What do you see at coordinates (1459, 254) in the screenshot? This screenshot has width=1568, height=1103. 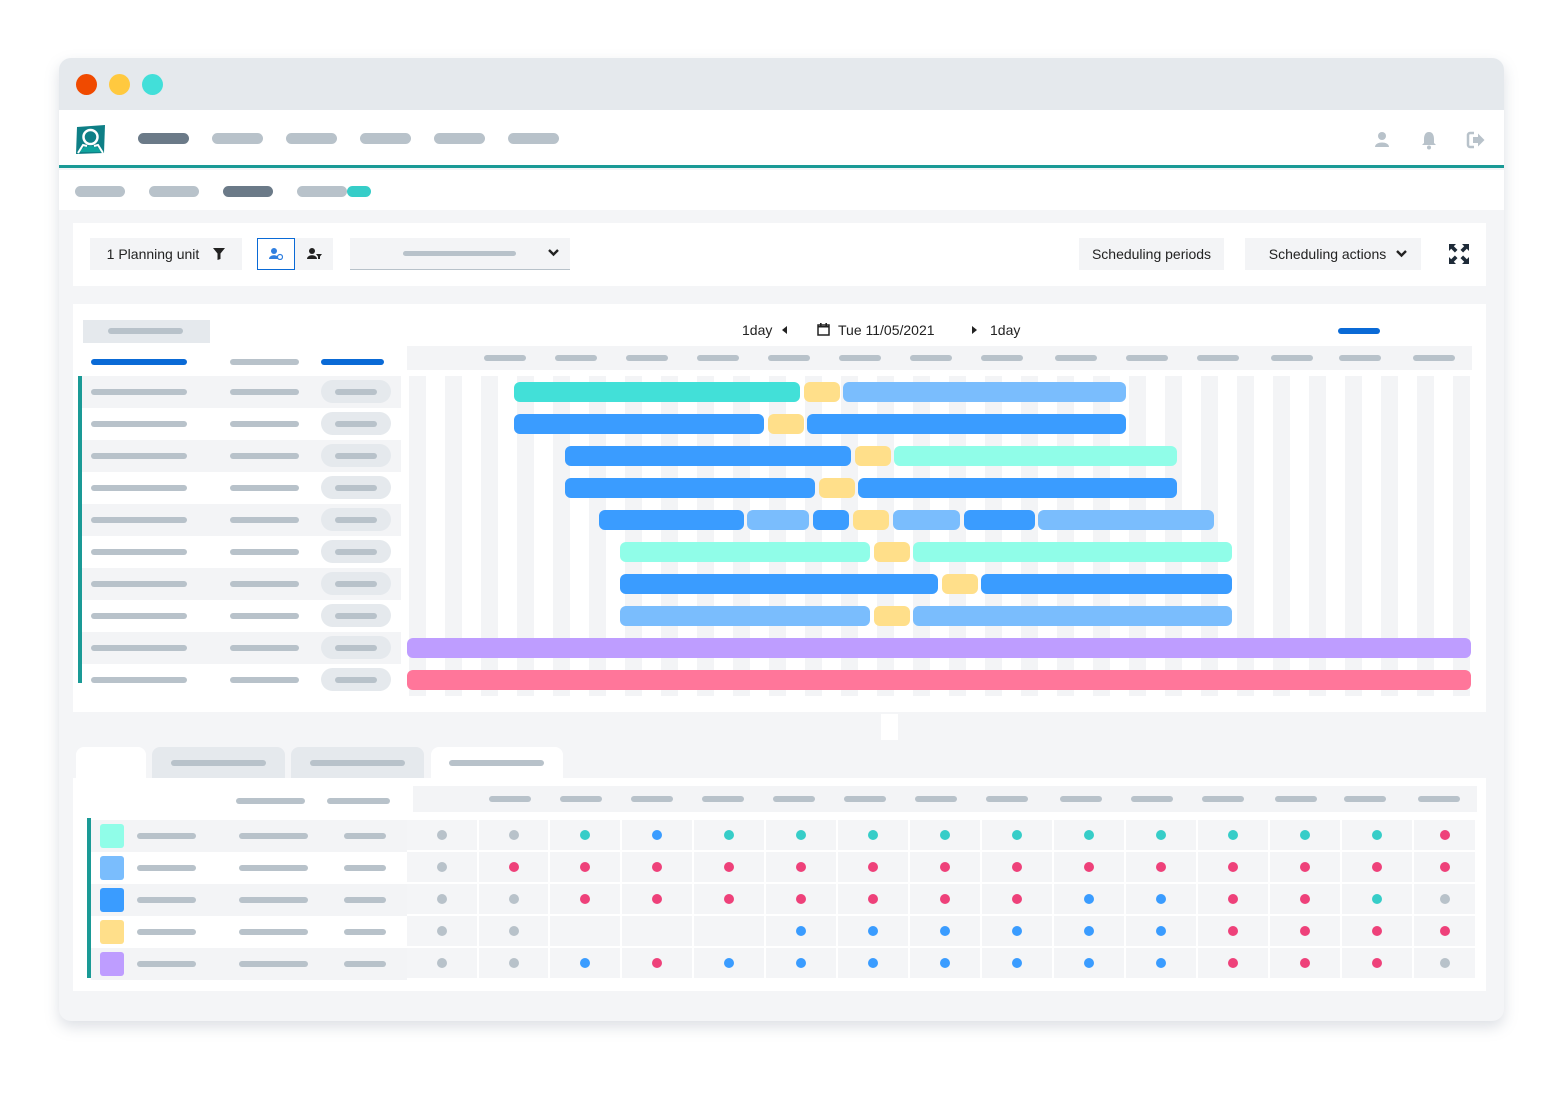 I see `expand-icon` at bounding box center [1459, 254].